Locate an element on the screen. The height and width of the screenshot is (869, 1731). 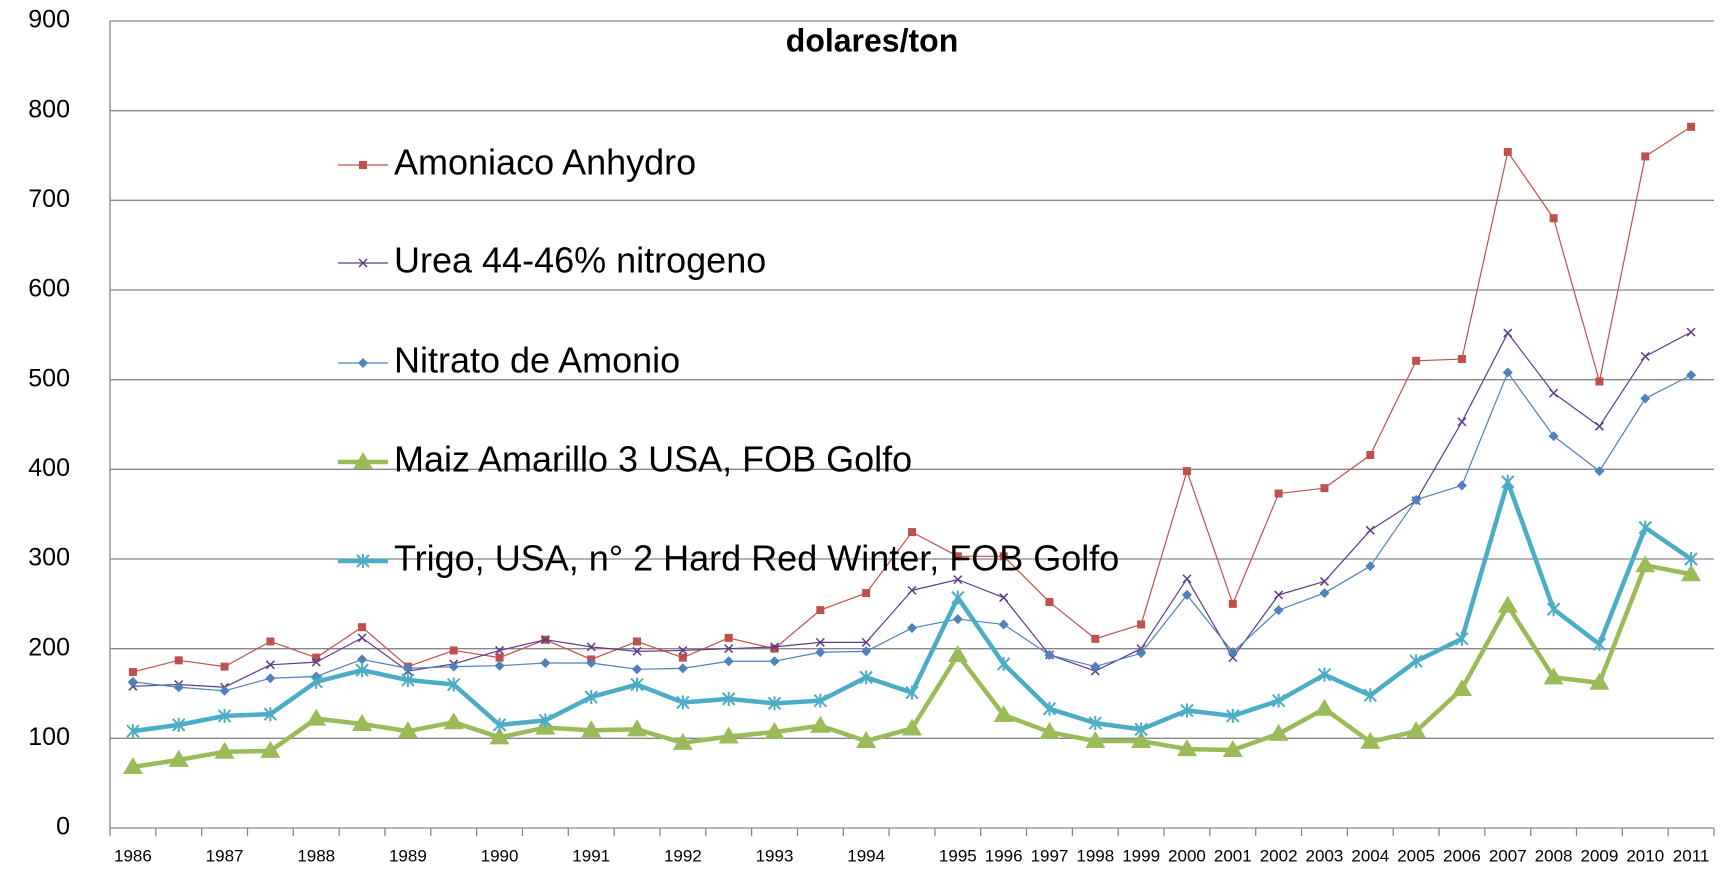
y-tick-label: 700 is located at coordinates (49, 199).